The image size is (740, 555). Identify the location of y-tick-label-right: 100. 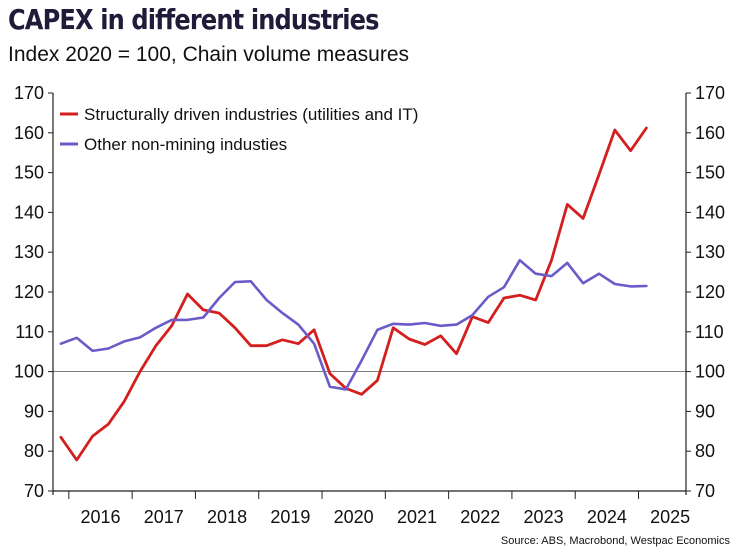
(710, 372).